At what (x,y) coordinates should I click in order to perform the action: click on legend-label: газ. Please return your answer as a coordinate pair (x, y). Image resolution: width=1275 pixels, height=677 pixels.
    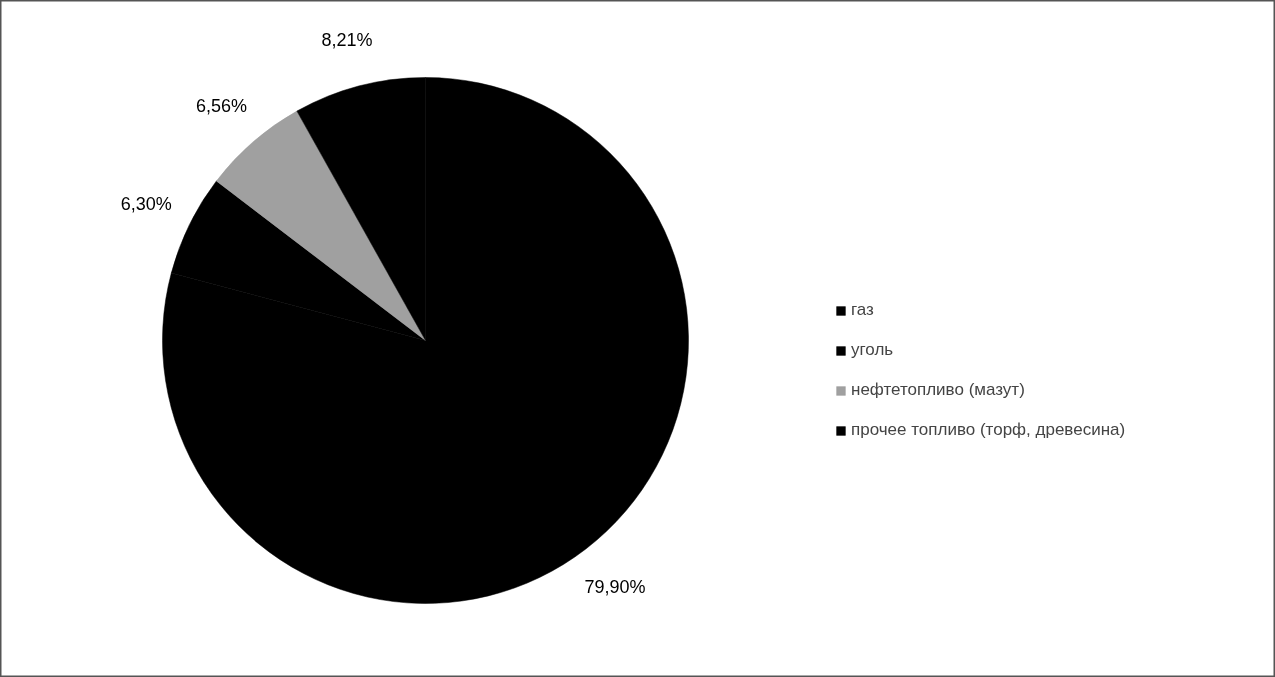
    Looking at the image, I should click on (862, 310).